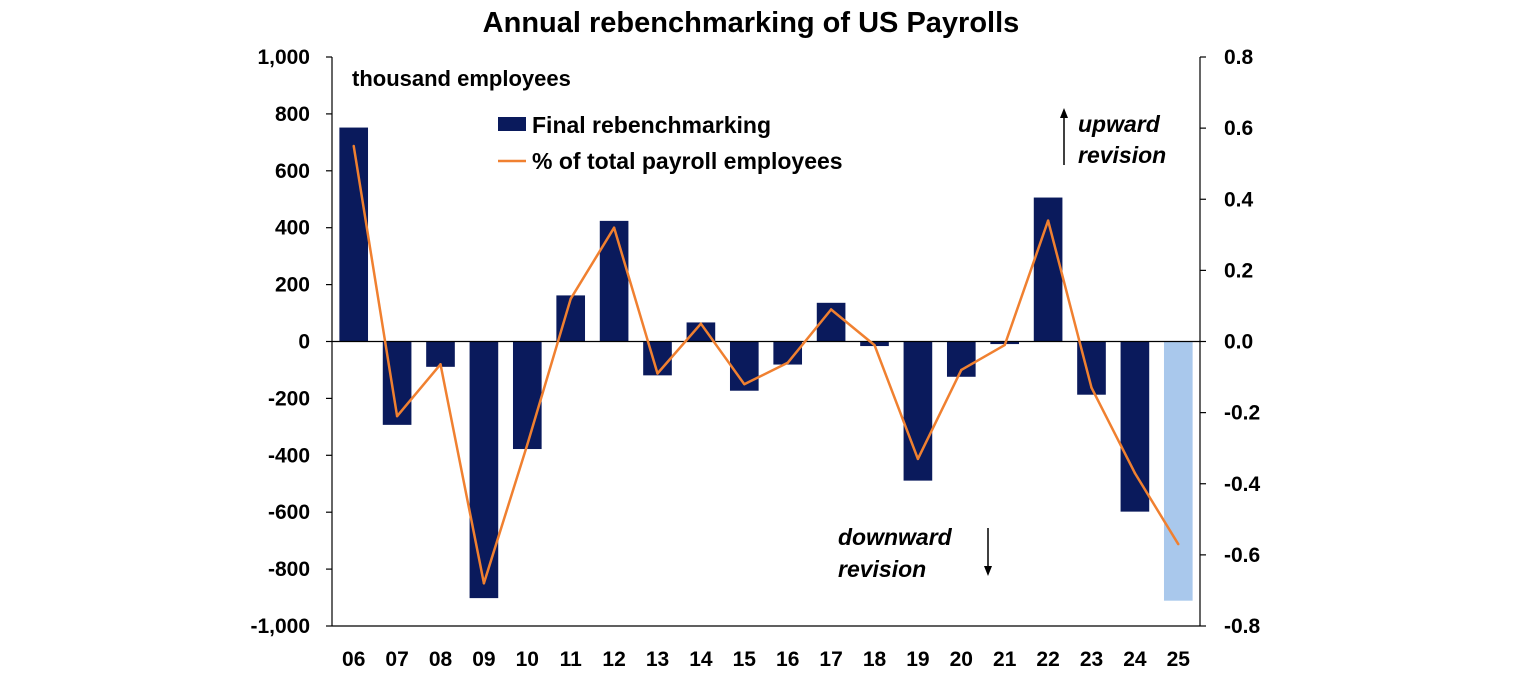 Image resolution: width=1536 pixels, height=680 pixels. I want to click on x-tick-label: 13, so click(657, 659).